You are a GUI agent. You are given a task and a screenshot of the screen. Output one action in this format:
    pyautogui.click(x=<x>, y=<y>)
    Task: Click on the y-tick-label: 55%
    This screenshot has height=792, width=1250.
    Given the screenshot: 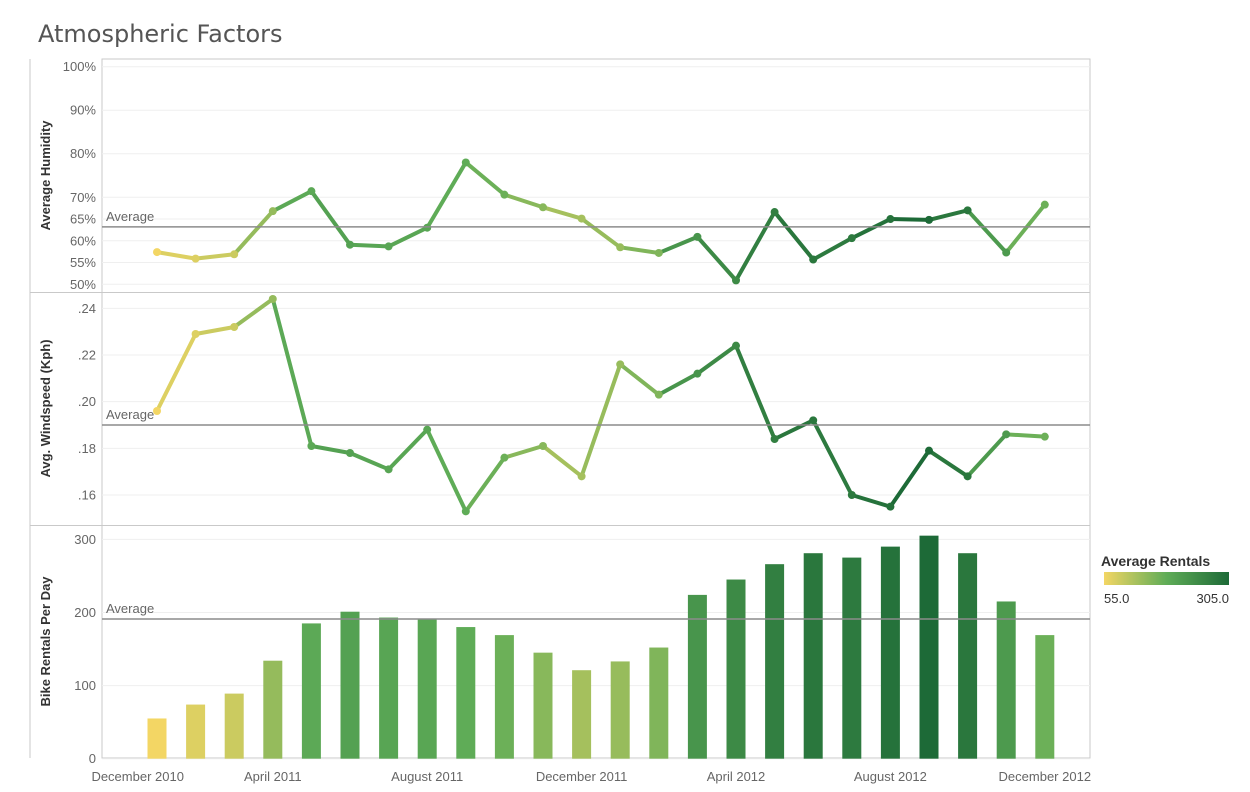 What is the action you would take?
    pyautogui.click(x=83, y=262)
    